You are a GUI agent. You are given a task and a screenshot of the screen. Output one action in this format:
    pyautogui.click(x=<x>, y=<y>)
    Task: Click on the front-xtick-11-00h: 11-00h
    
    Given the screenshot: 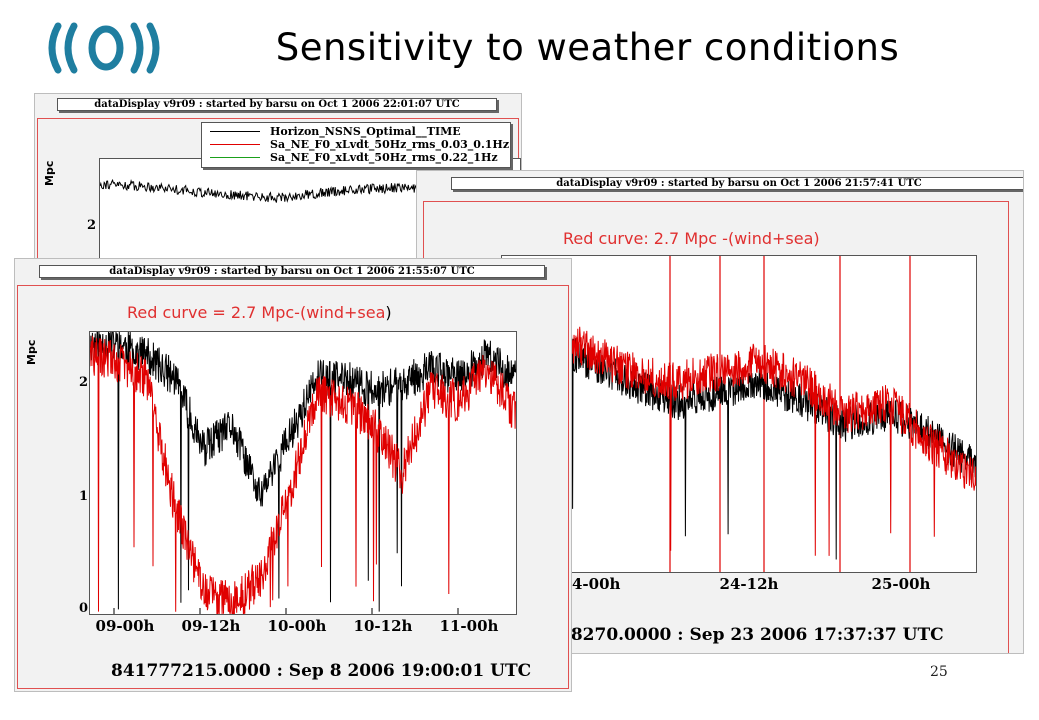 What is the action you would take?
    pyautogui.click(x=469, y=626)
    